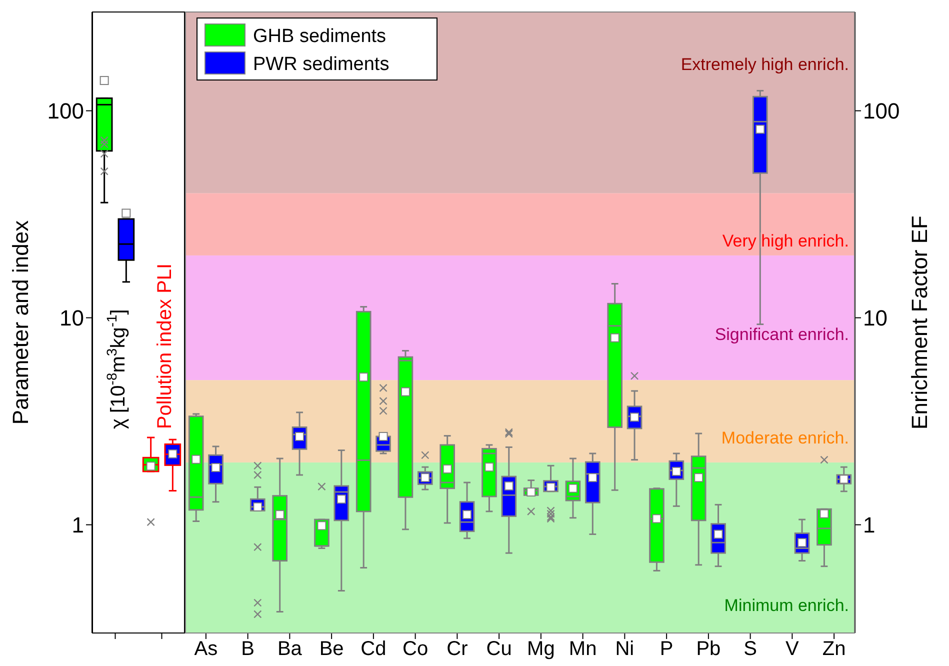 This screenshot has height=666, width=949. Describe the element at coordinates (319, 36) in the screenshot. I see `legend-label: GHB sediments` at that location.